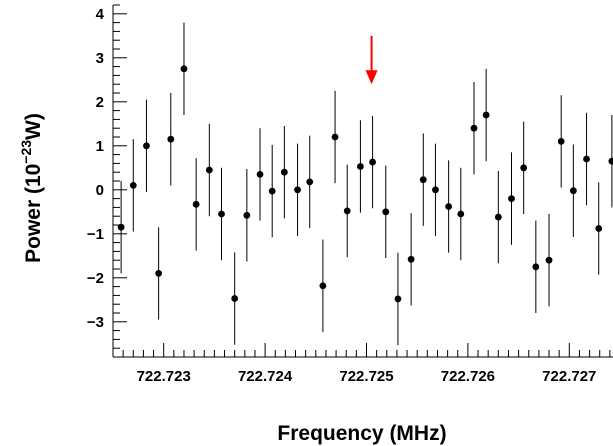 The width and height of the screenshot is (613, 446). Describe the element at coordinates (107, 176) in the screenshot. I see `y-axis: −3 −2 −1 0 1 2 3 4` at that location.